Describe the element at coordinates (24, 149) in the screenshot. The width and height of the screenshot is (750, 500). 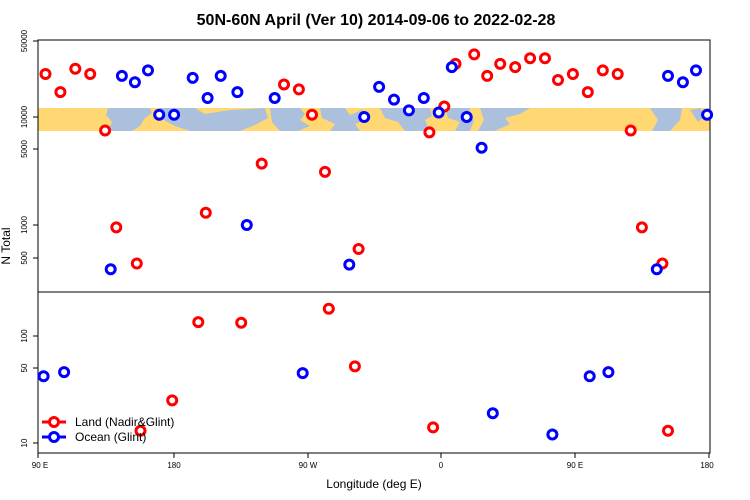
I see `y-tick-label: 5000` at that location.